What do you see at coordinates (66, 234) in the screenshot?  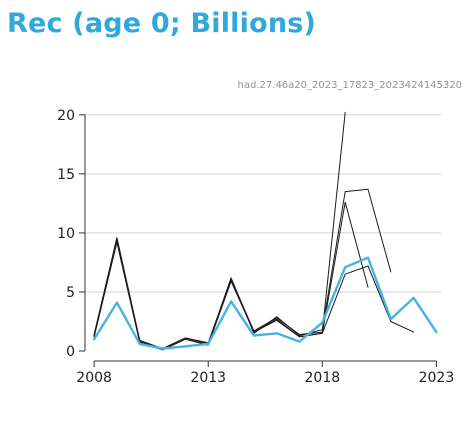 I see `y-tick-label: 10` at bounding box center [66, 234].